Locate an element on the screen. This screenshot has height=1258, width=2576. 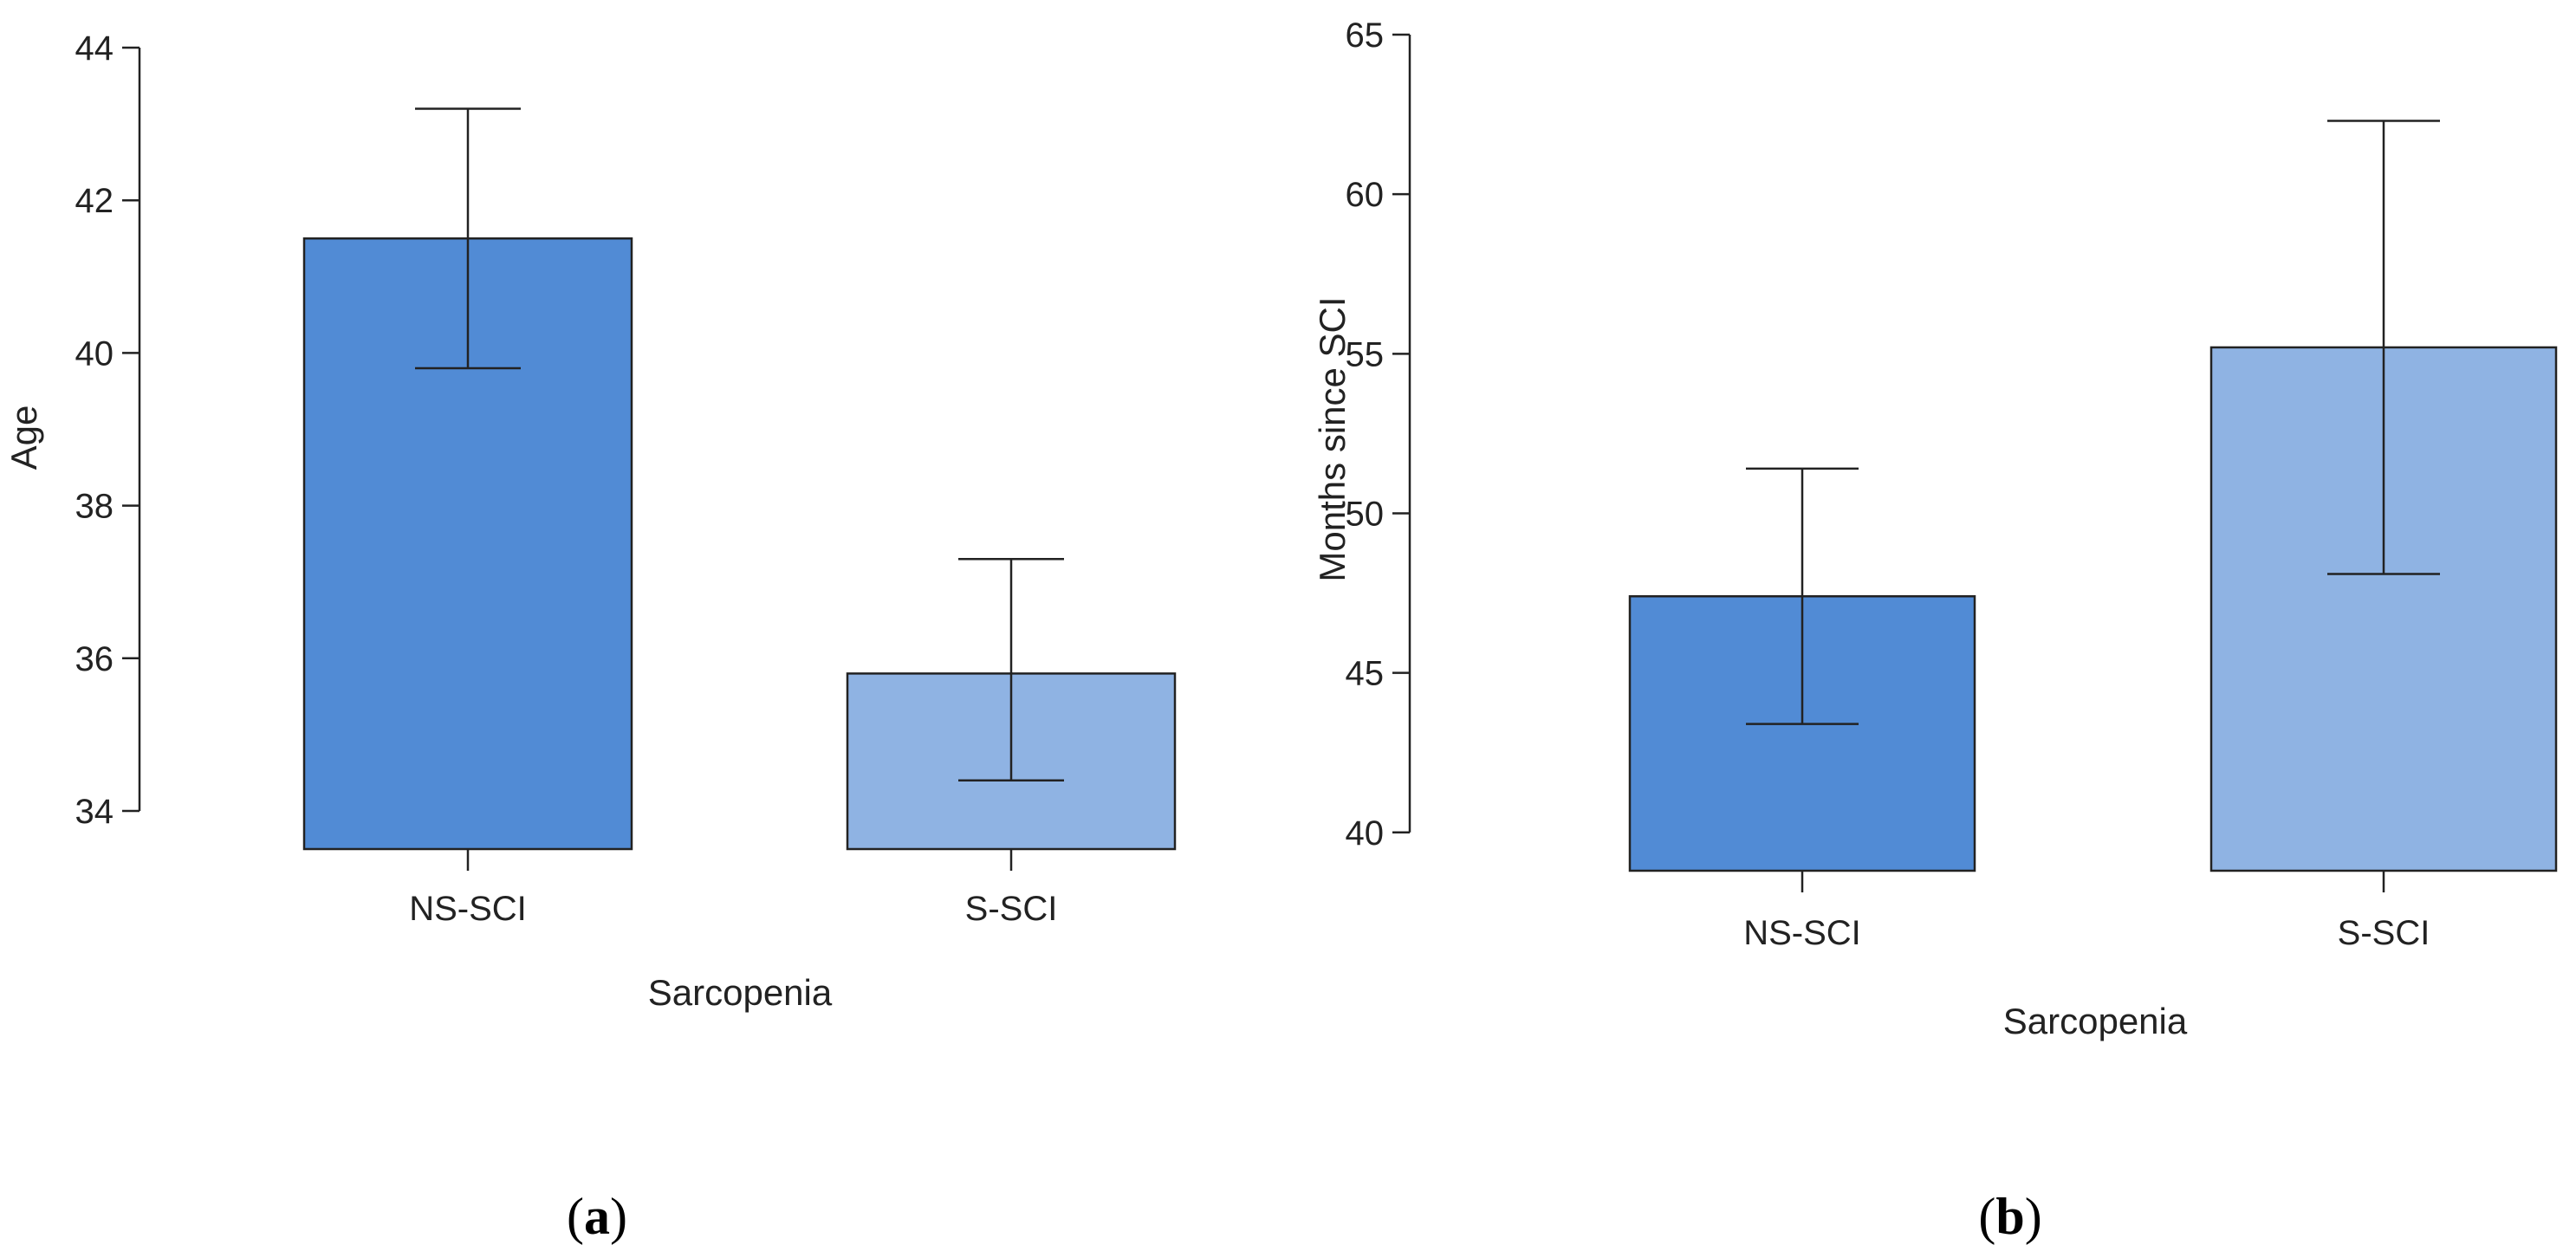
y-tick-label: 55 is located at coordinates (1366, 354).